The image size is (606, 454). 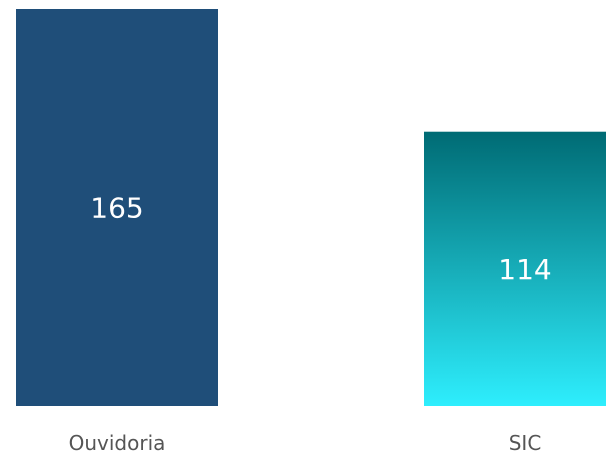 What do you see at coordinates (525, 442) in the screenshot?
I see `category-label-sic: SIC` at bounding box center [525, 442].